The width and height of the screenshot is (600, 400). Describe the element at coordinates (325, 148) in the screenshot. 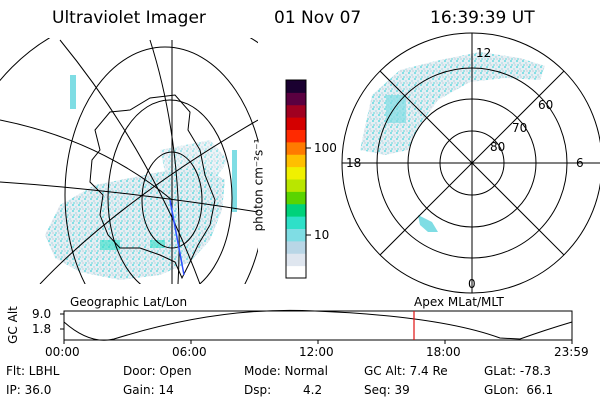

I see `colorbar-tick-100: 100` at that location.